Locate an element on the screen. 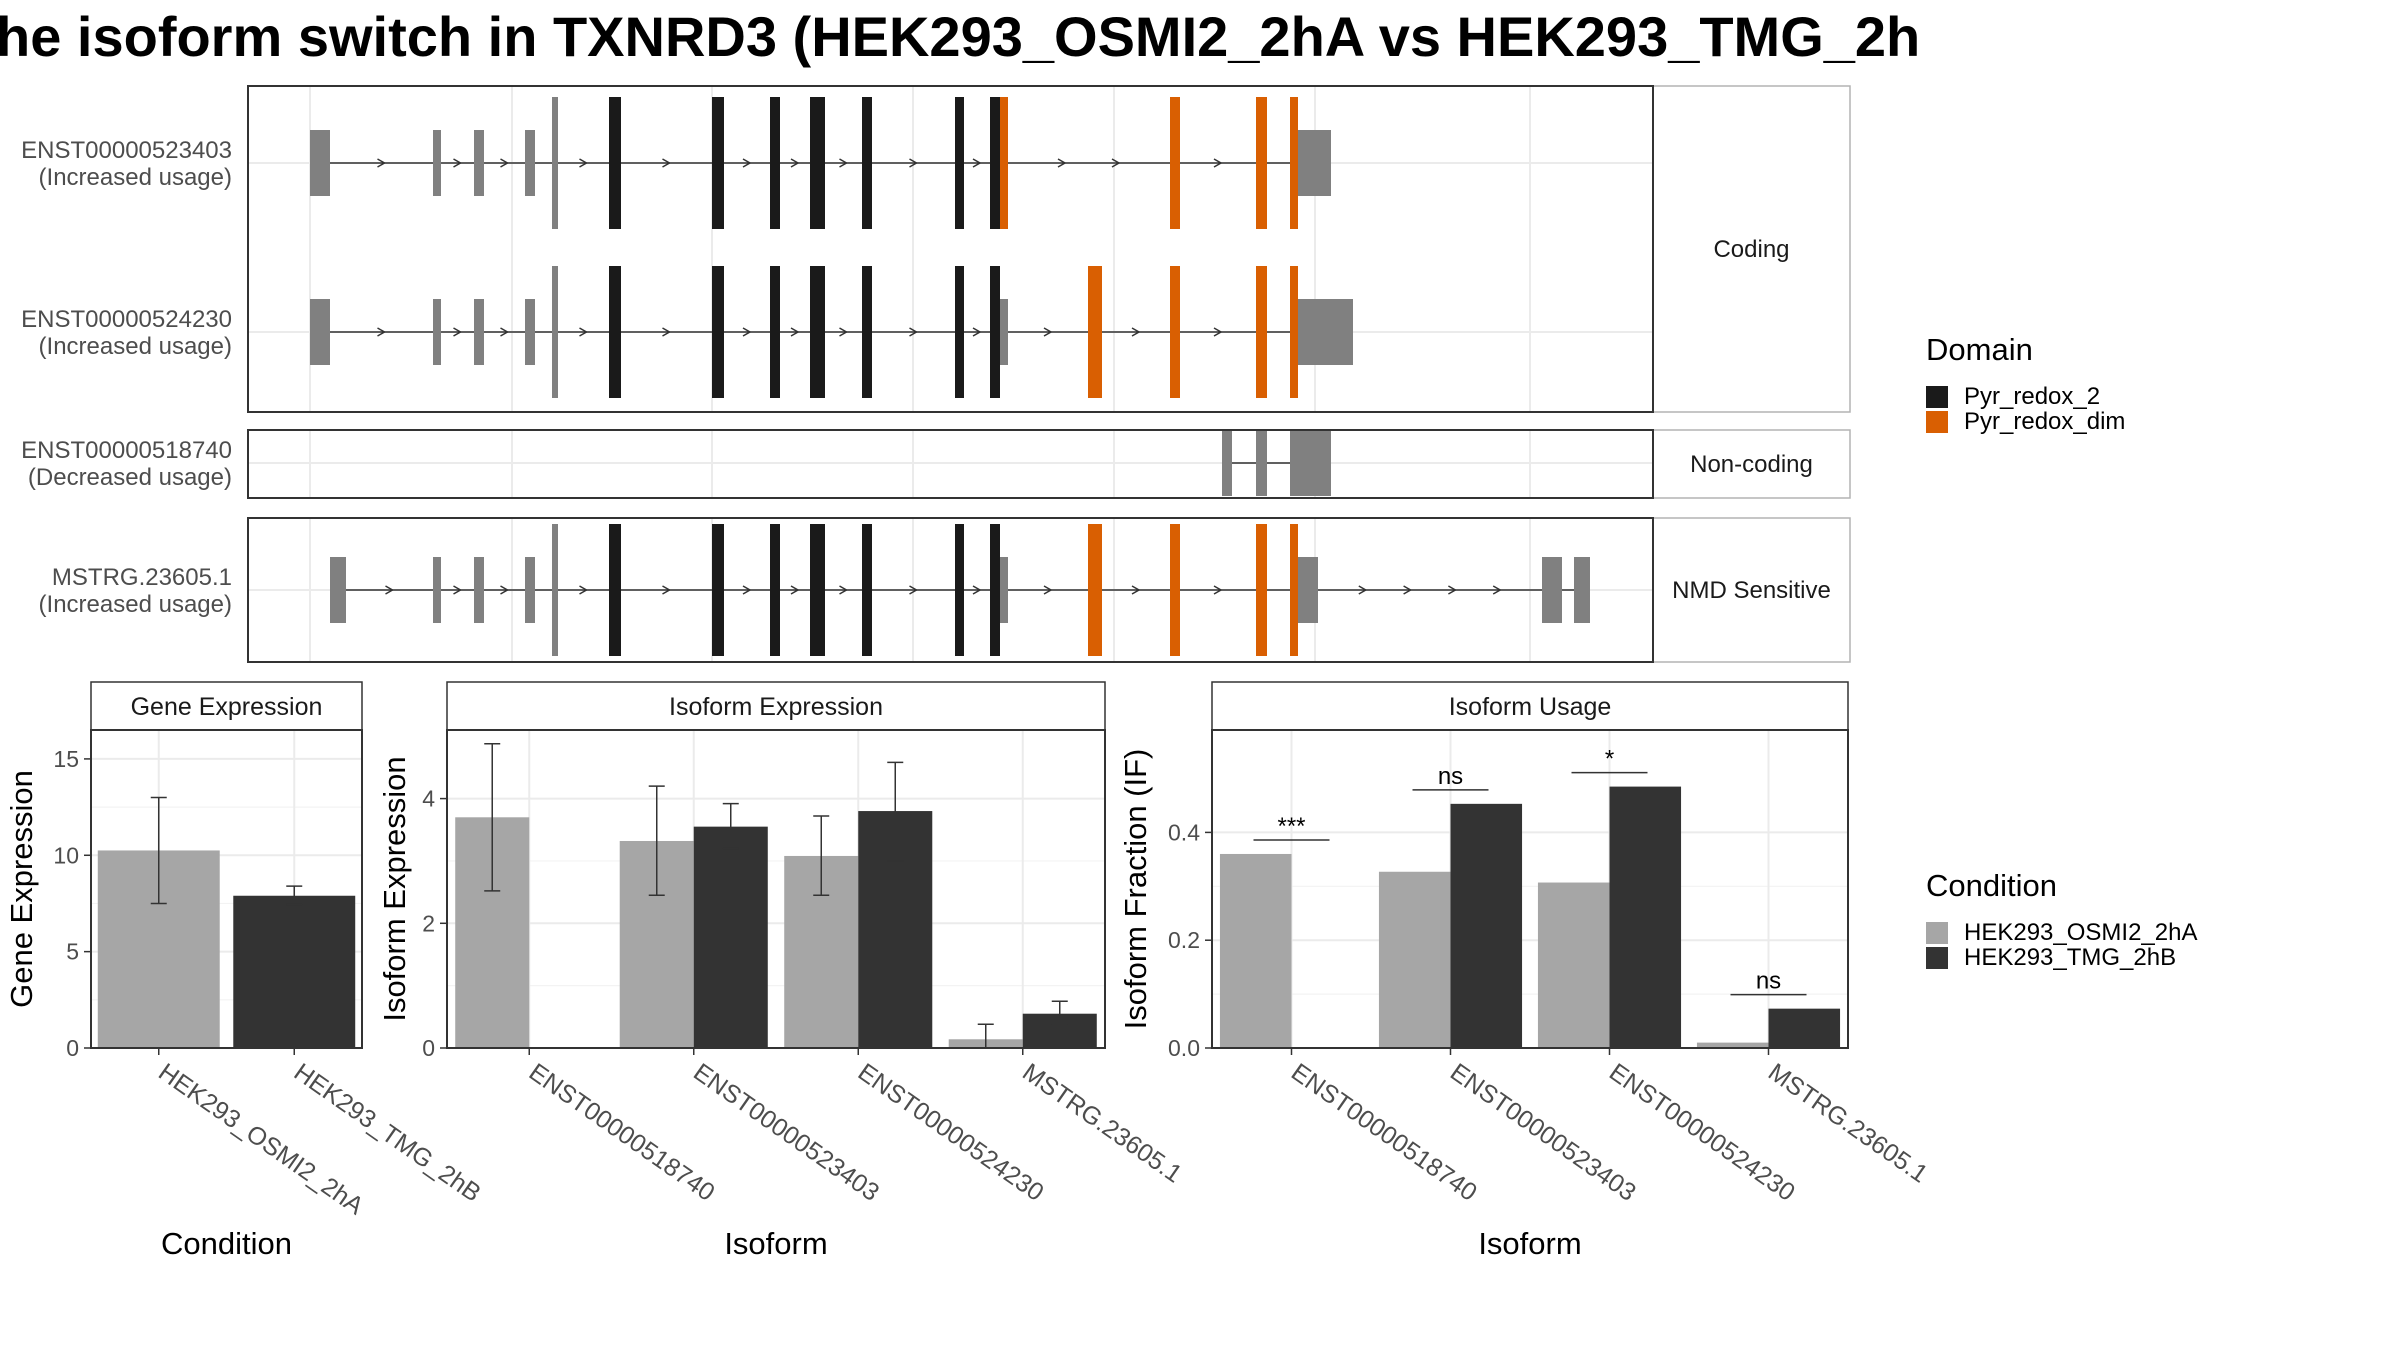 This screenshot has height=1350, width=2400. legend-label: Pyr_redox_dim is located at coordinates (2044, 421).